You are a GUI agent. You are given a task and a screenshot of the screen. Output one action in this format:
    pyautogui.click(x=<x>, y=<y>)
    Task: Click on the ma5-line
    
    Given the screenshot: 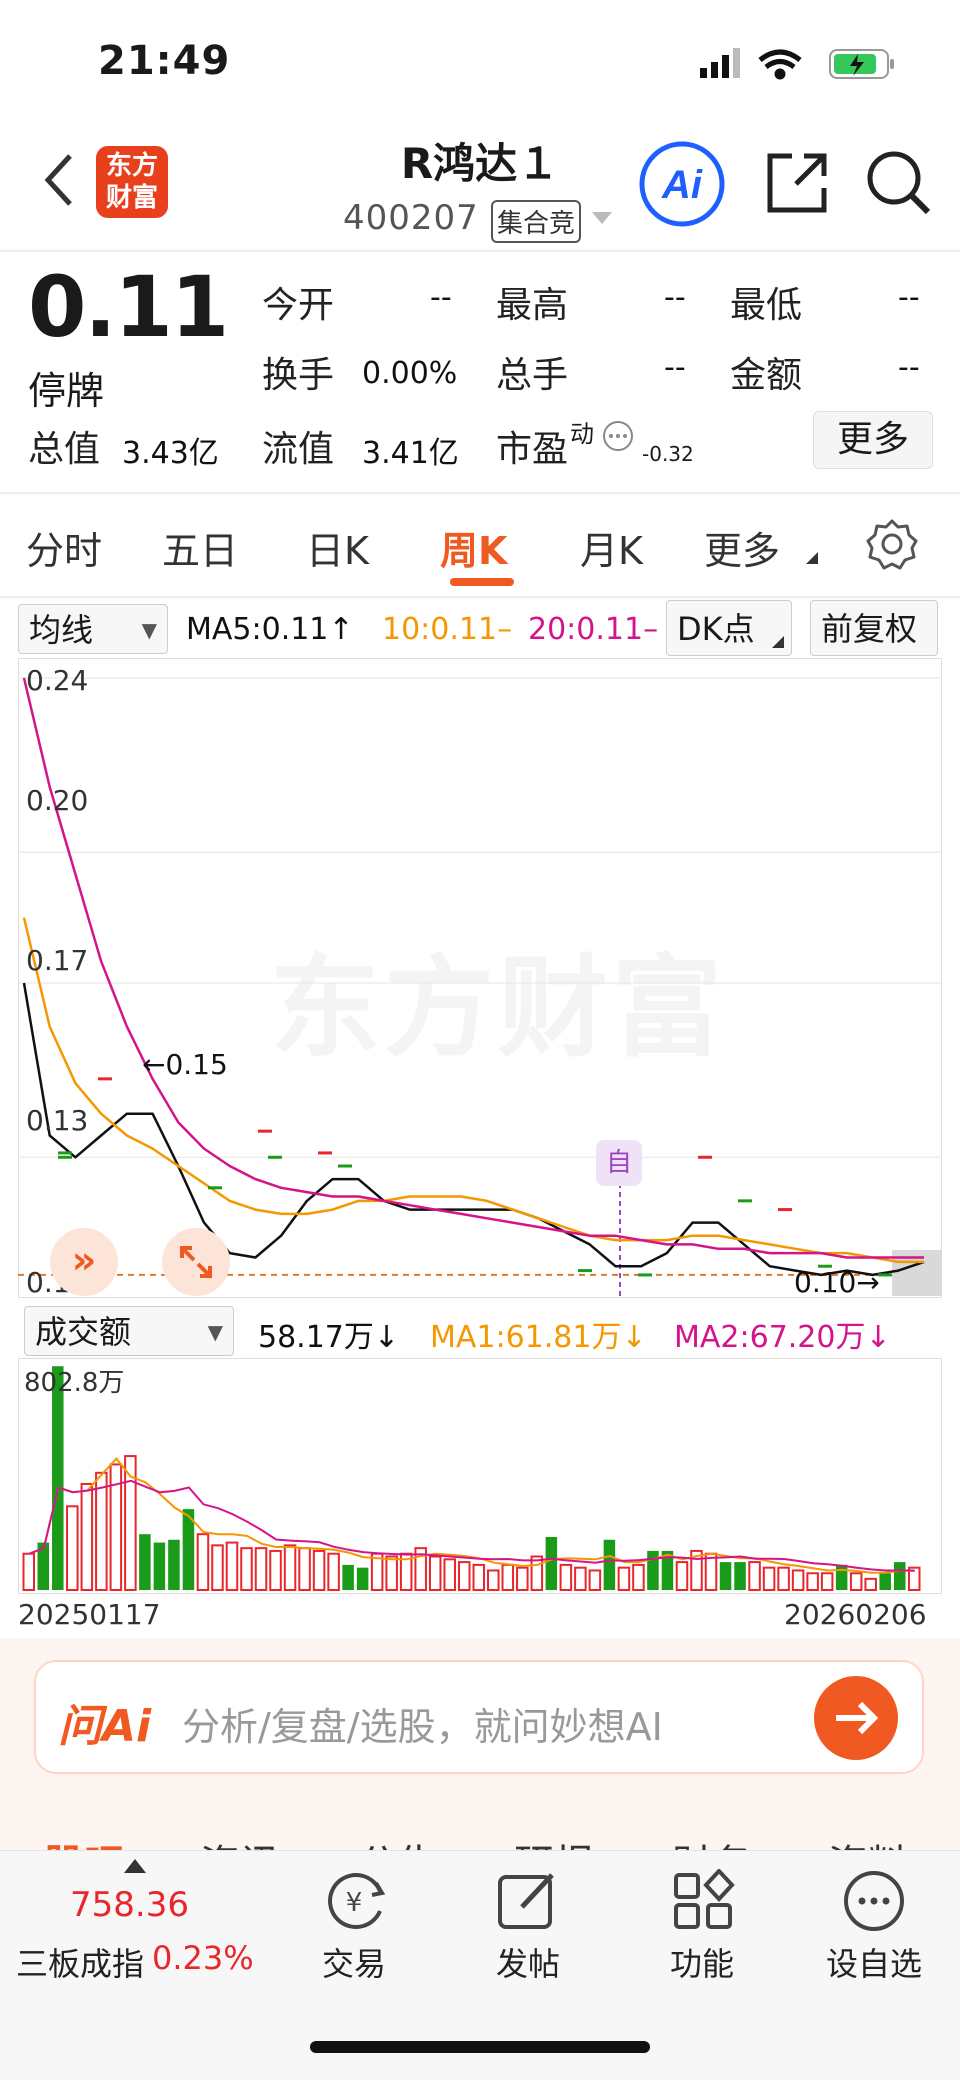 What is the action you would take?
    pyautogui.click(x=473, y=1129)
    